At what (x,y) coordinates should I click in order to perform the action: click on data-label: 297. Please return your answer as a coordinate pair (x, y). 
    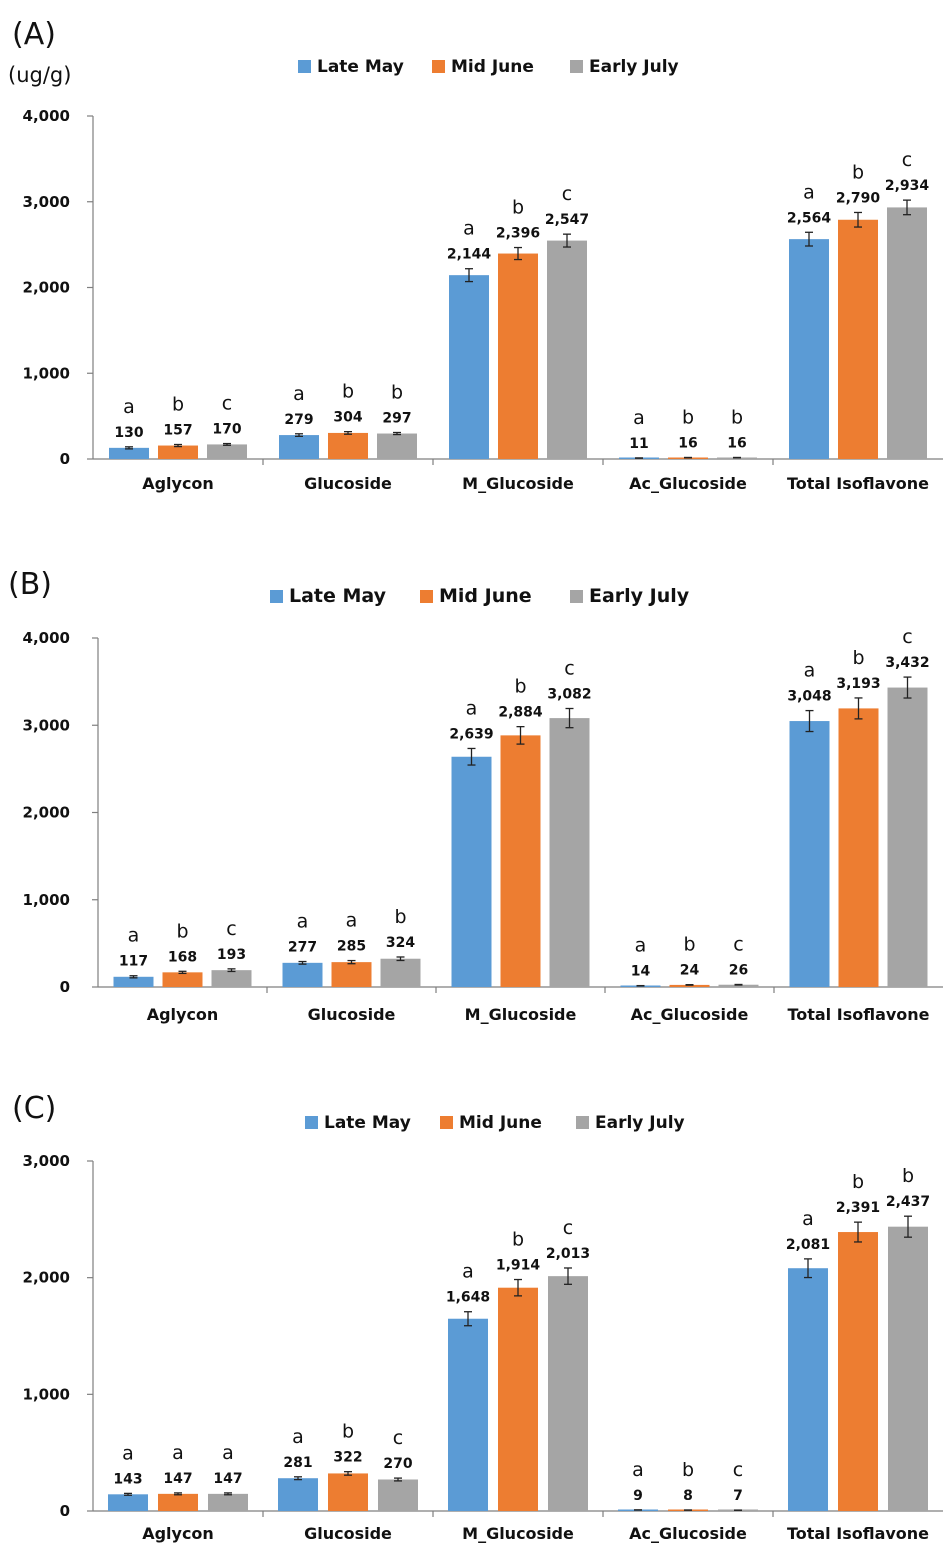
    Looking at the image, I should click on (396, 419).